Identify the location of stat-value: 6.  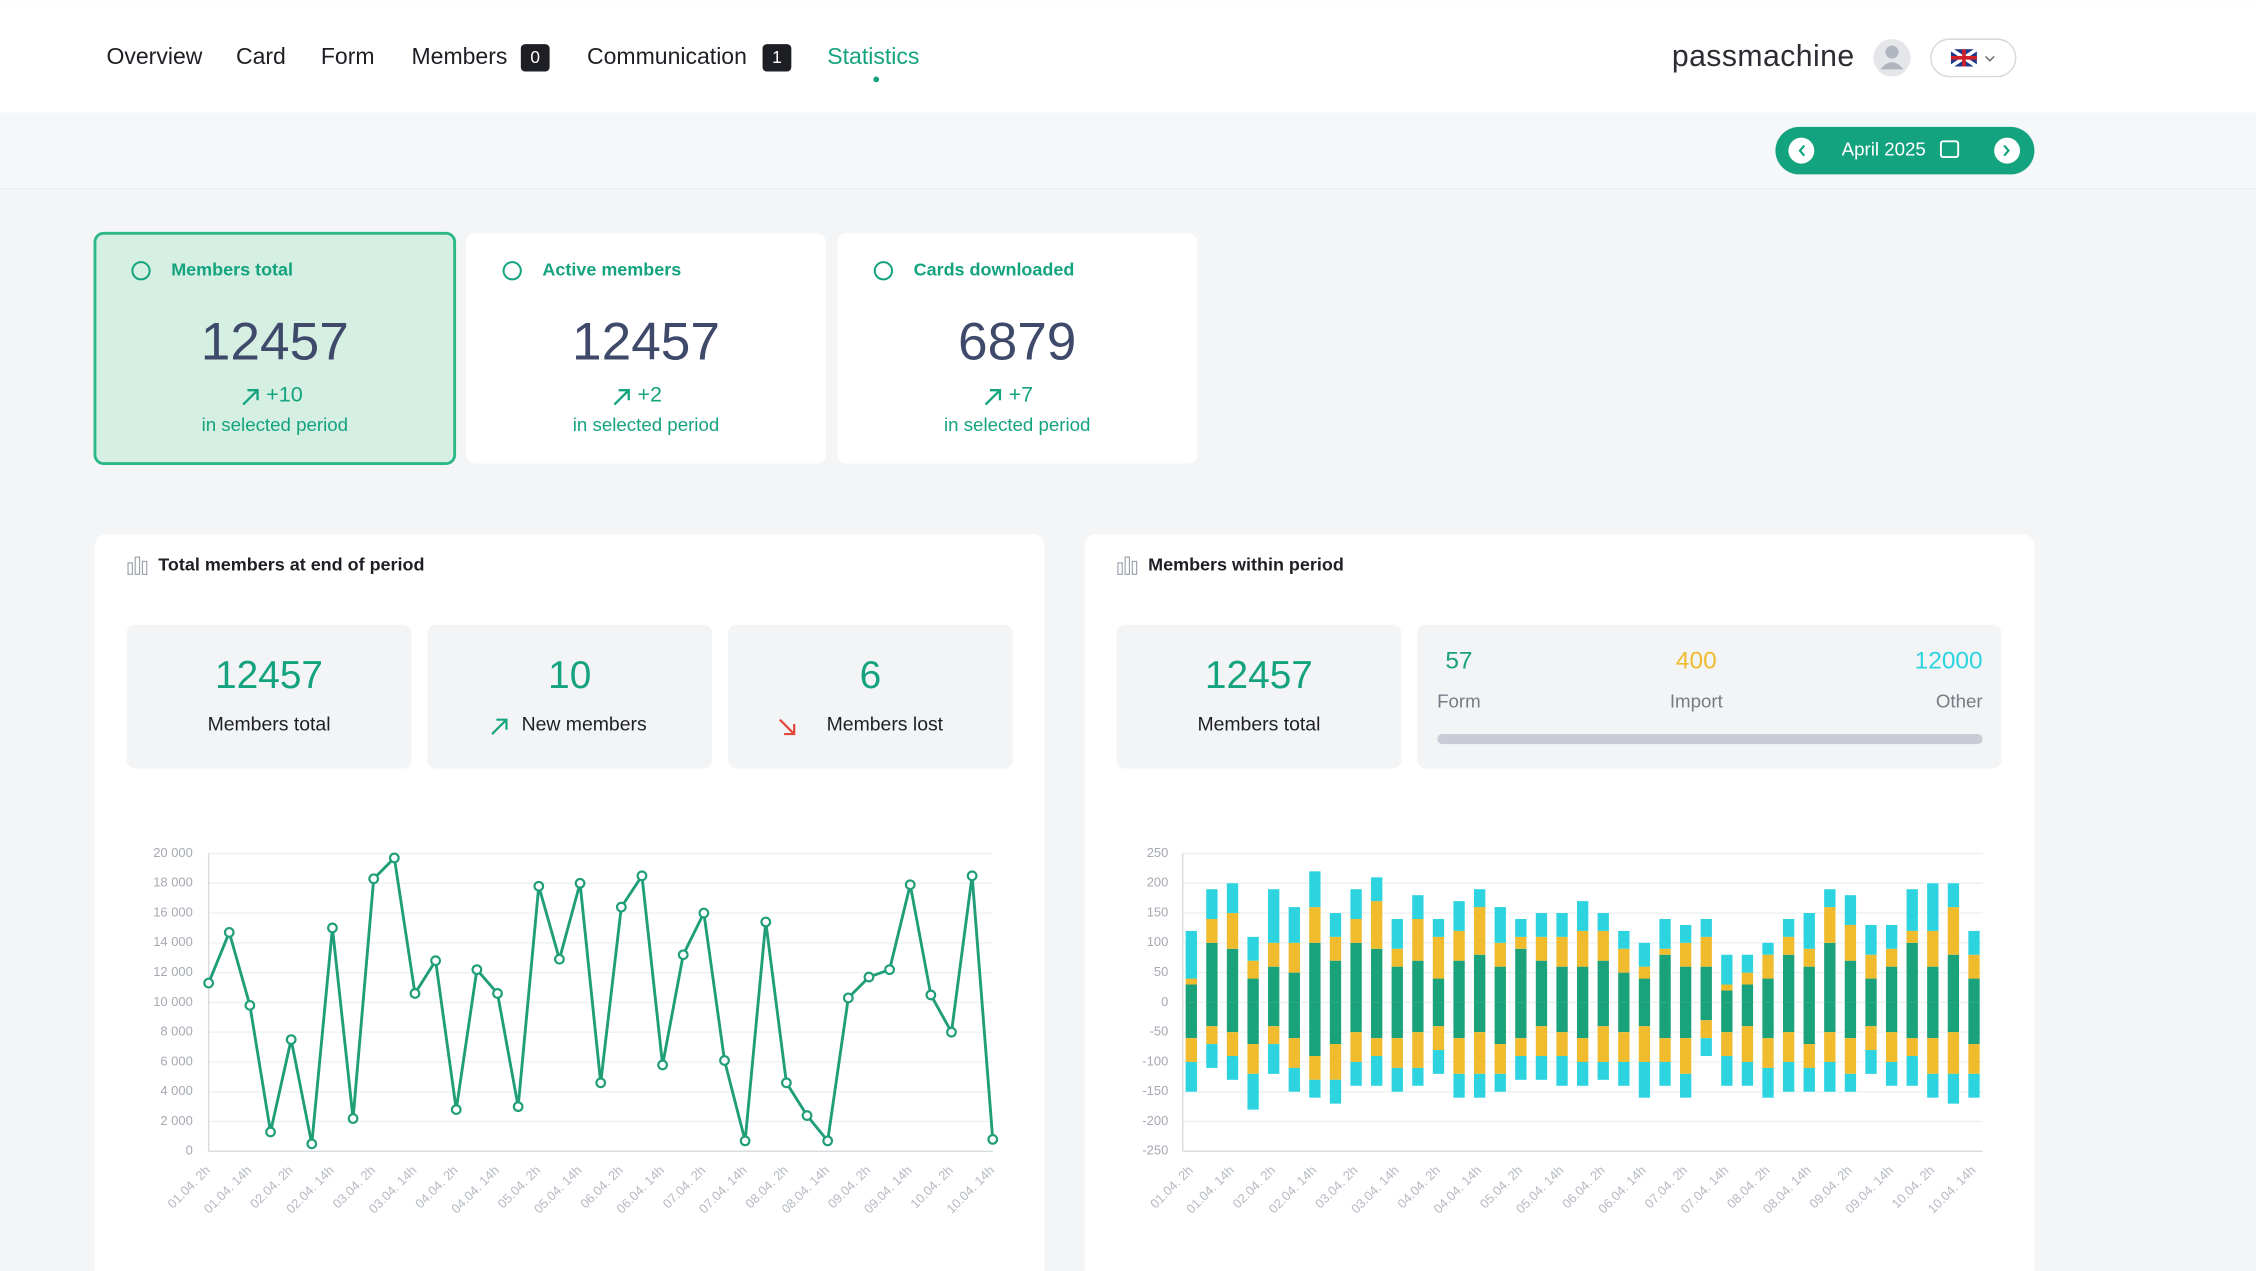
(871, 675).